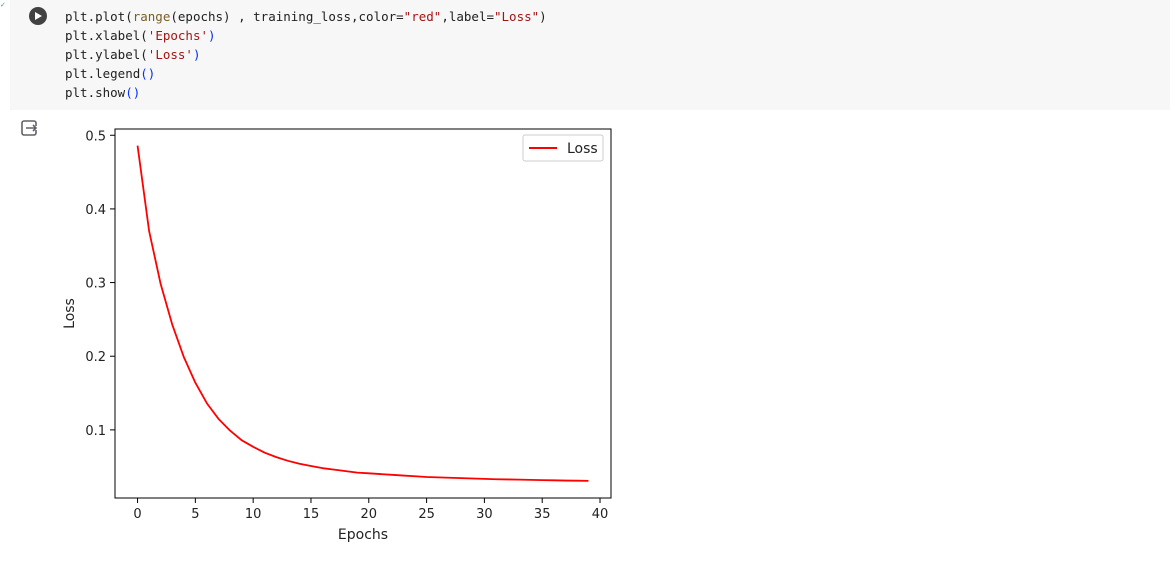 The image size is (1170, 580). I want to click on run-cell-button, so click(38, 16).